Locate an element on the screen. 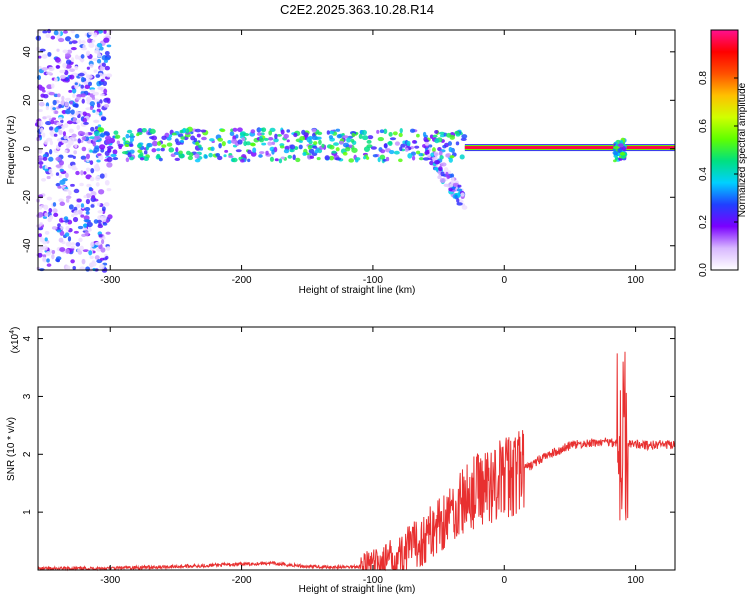 Image resolution: width=750 pixels, height=600 pixels. spectrogram-y-tick-label: 40 is located at coordinates (27, 52).